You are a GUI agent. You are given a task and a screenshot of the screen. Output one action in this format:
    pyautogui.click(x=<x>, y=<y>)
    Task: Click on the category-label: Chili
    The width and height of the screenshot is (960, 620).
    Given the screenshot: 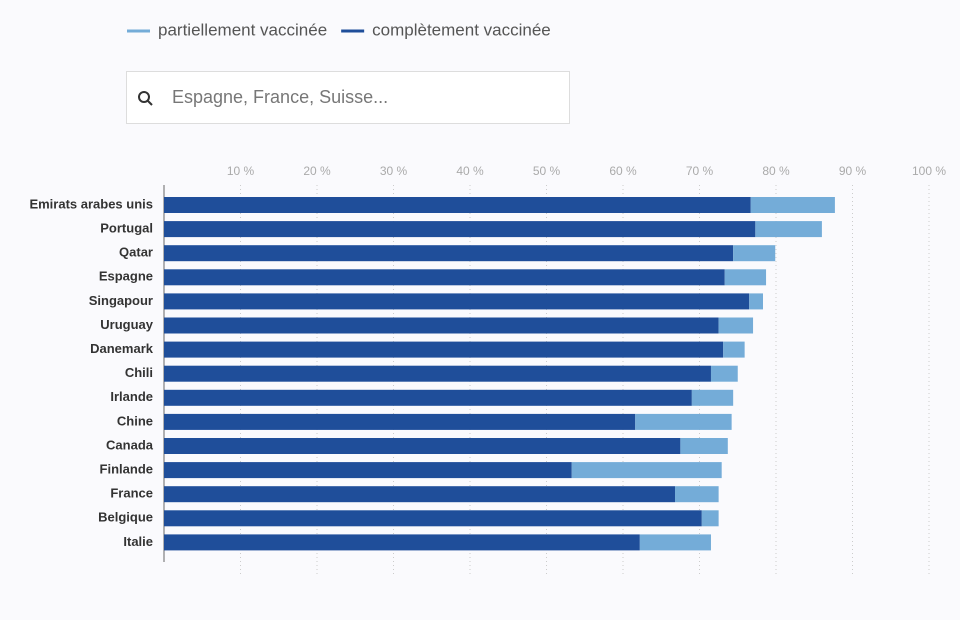 What is the action you would take?
    pyautogui.click(x=139, y=372)
    